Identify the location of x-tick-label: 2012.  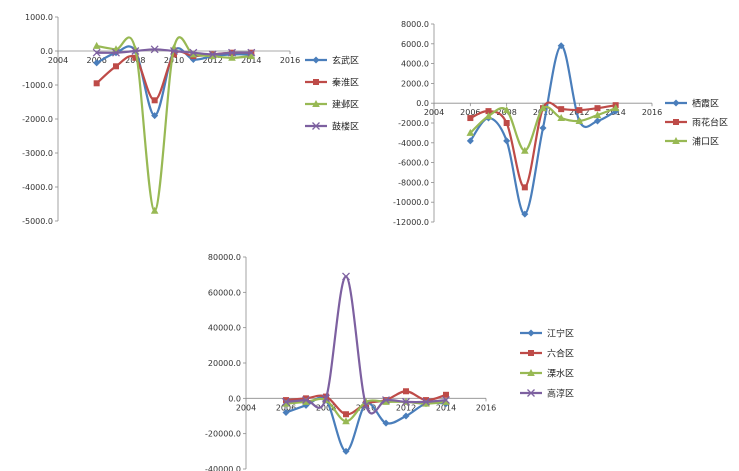
(212, 60).